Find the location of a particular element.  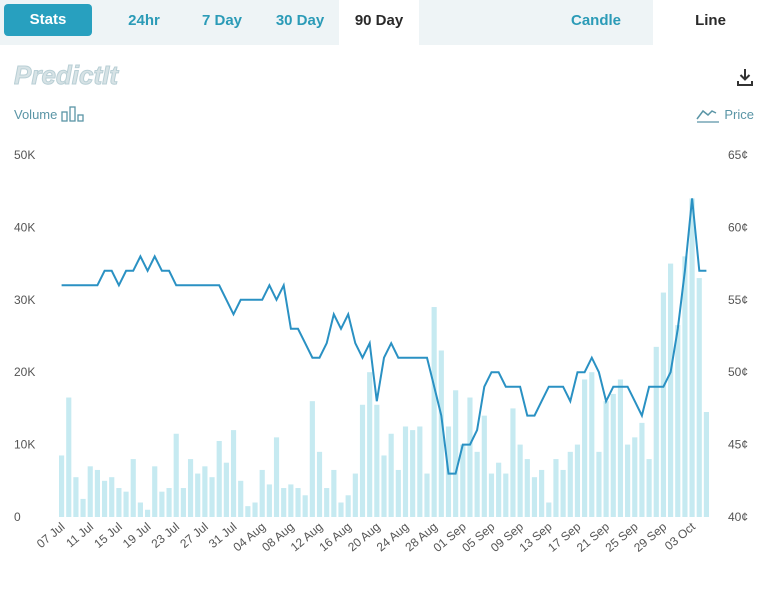

left-tick-label: 10K is located at coordinates (24, 445).